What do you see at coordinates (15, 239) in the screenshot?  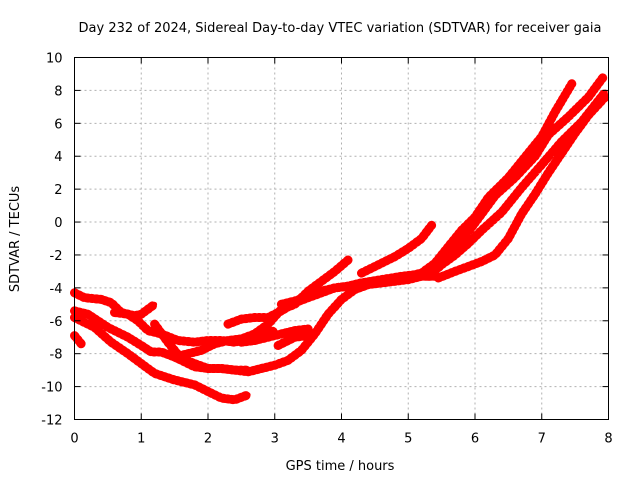 I see `y-axis-label: SDTVAR / TECUs` at bounding box center [15, 239].